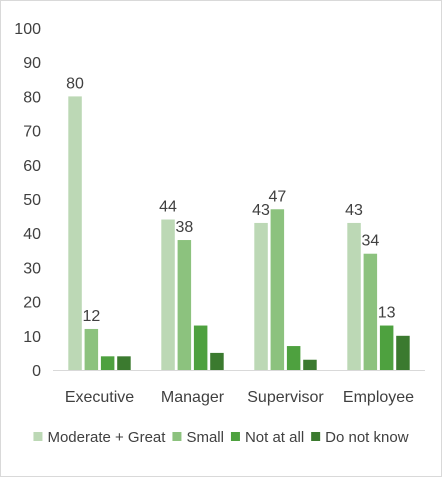  I want to click on data-label: 44, so click(168, 207).